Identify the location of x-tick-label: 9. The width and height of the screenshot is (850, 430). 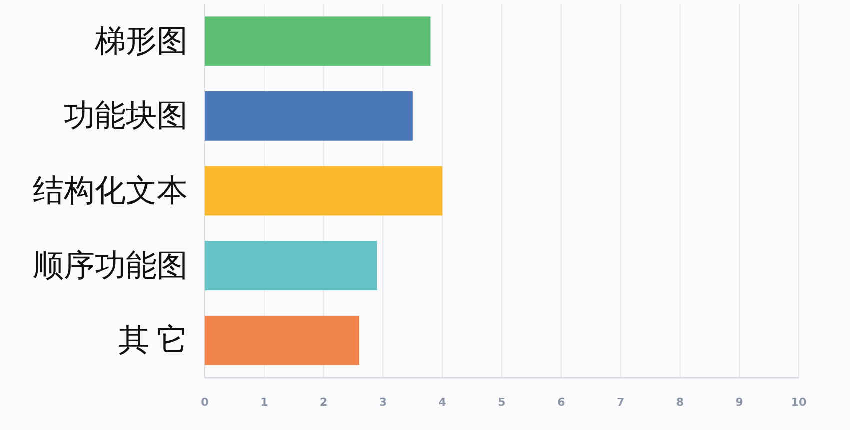
(740, 402).